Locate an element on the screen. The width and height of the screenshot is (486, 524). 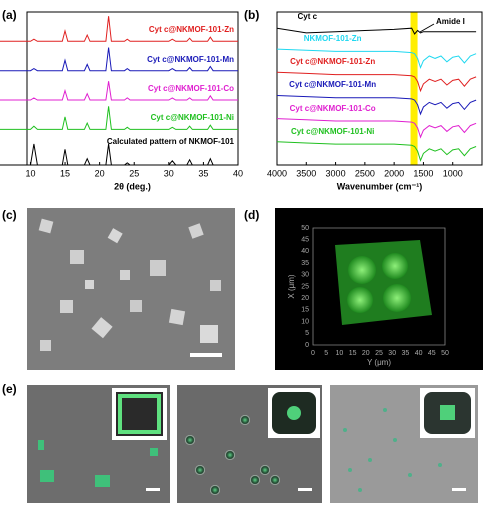
panel-label: (a) is located at coordinates (9, 15).